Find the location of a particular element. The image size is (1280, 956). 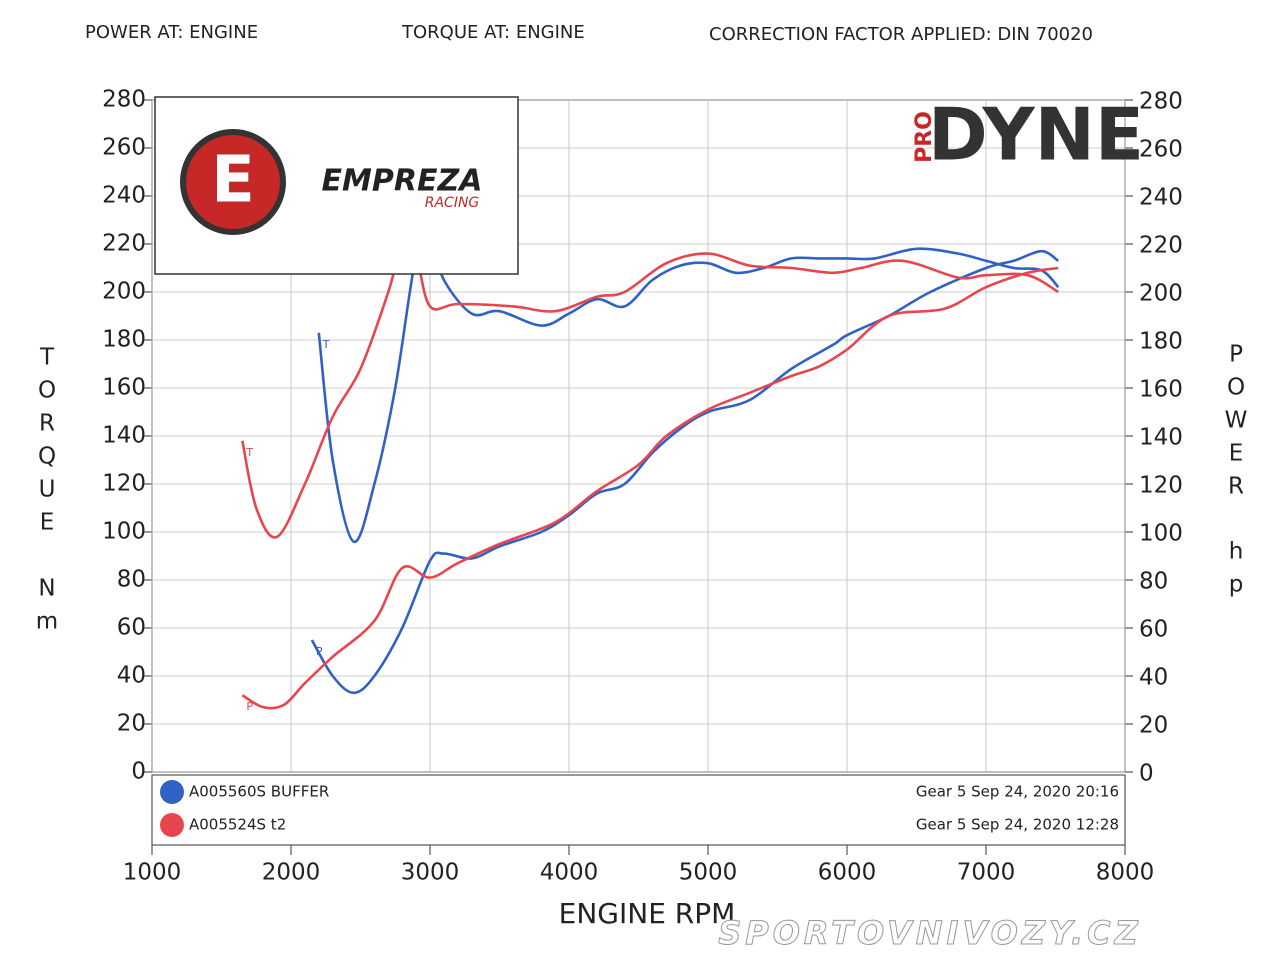

y-tick-label: 140 is located at coordinates (124, 436).